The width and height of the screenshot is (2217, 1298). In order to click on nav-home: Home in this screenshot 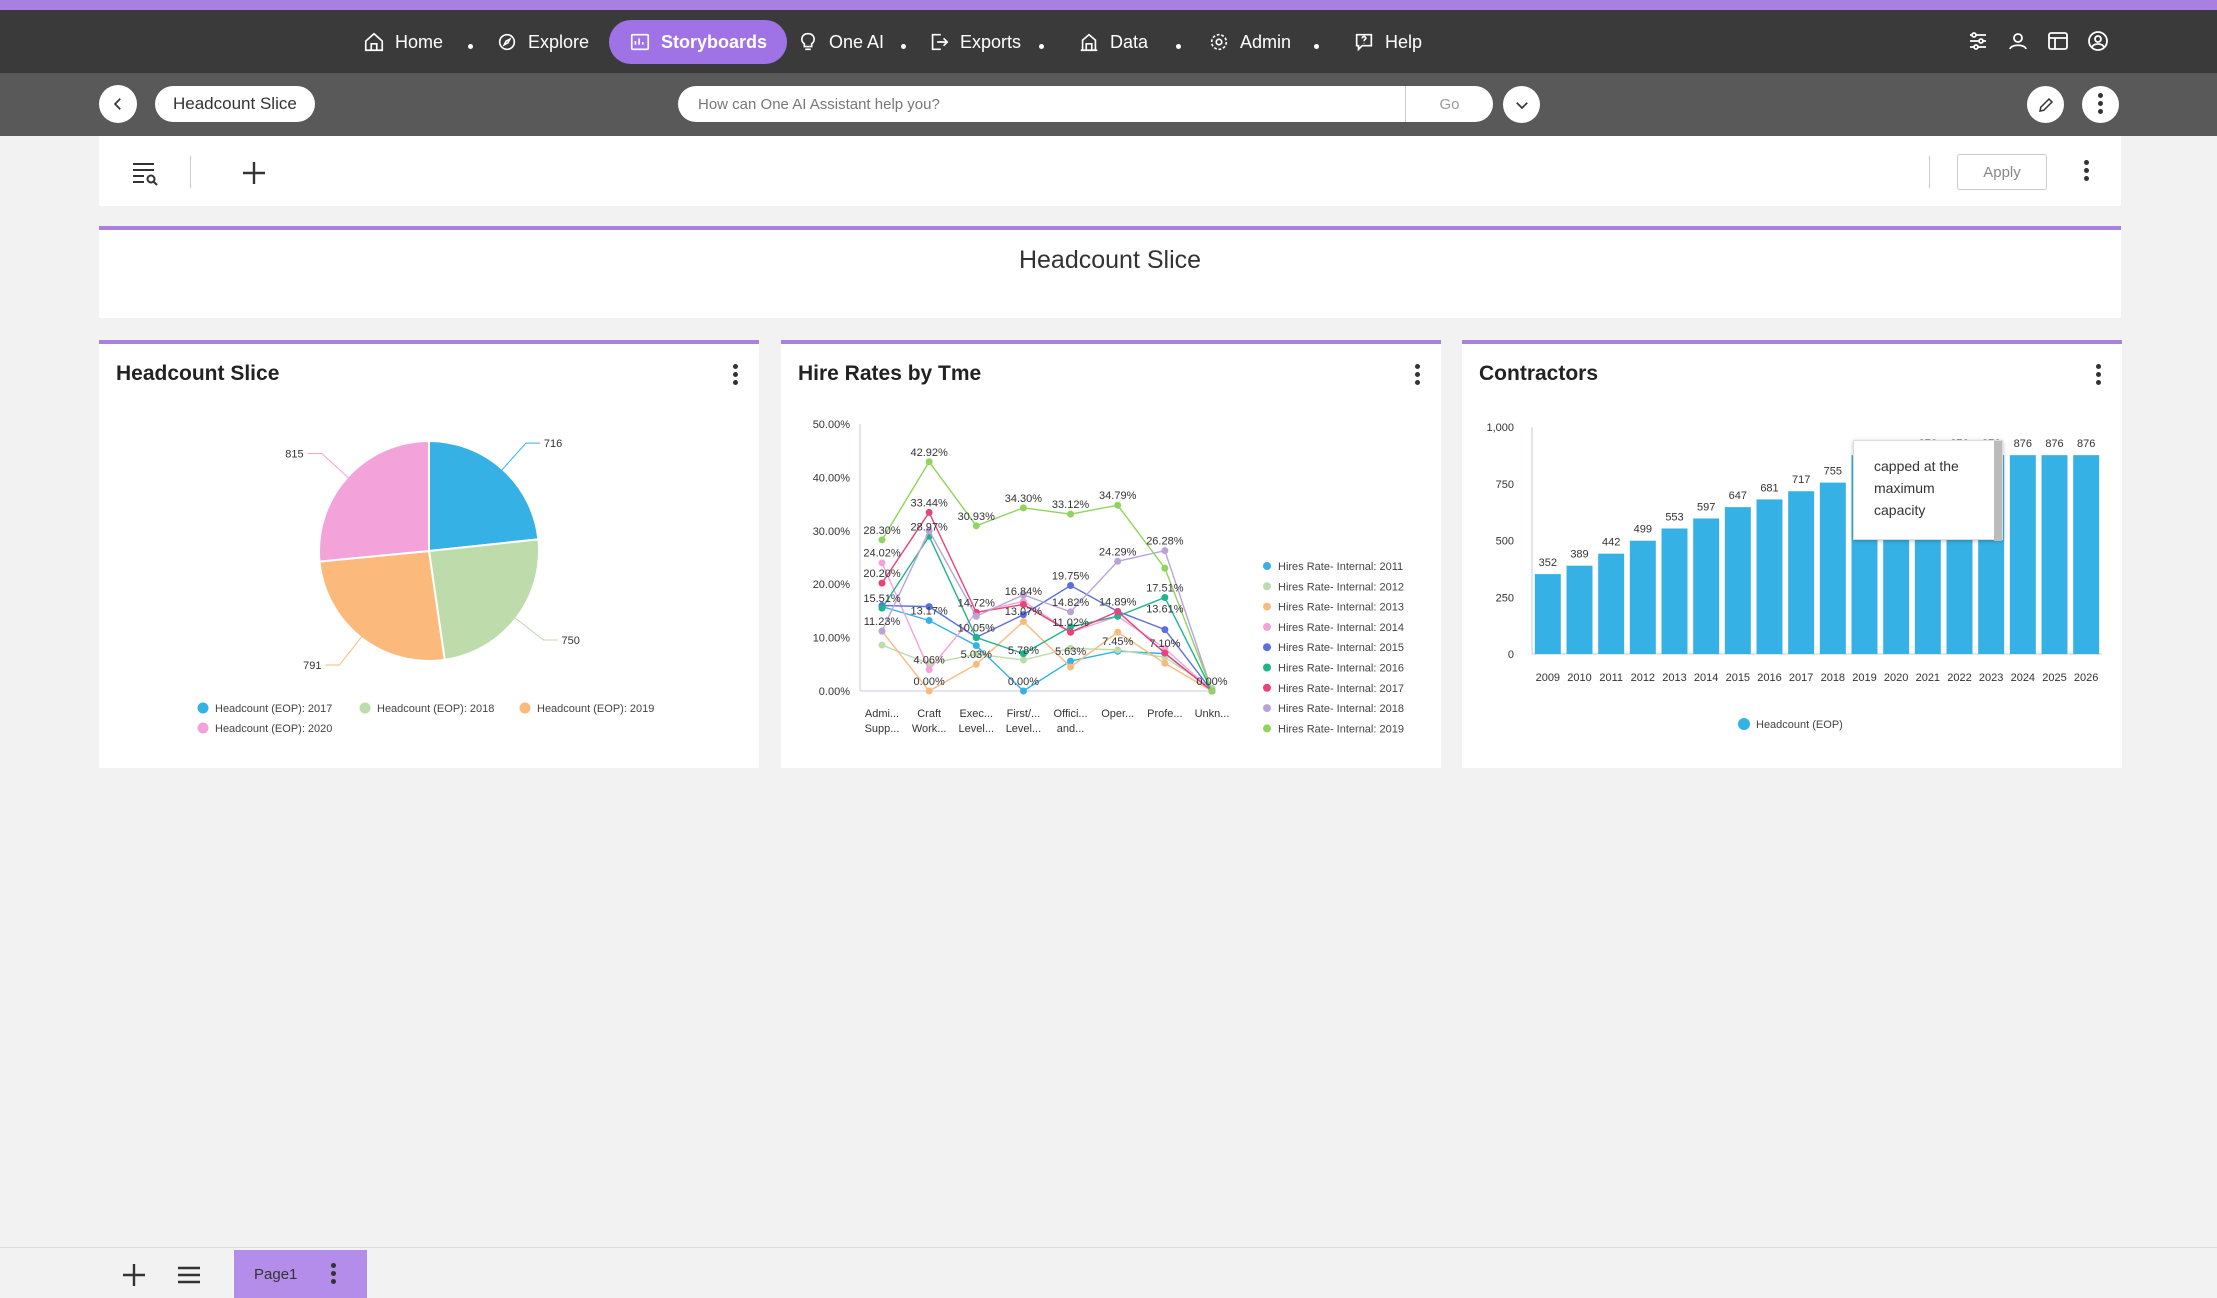, I will do `click(403, 42)`.